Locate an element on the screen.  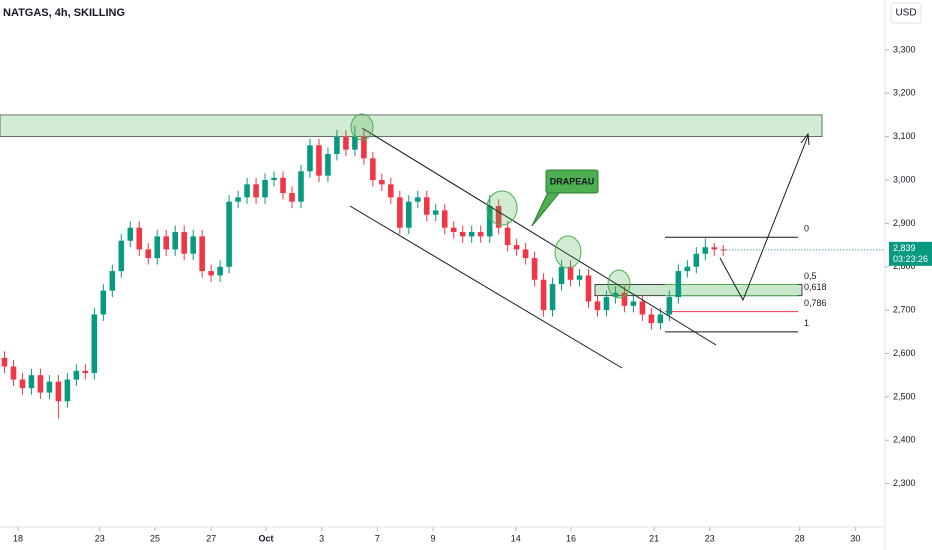
y-tick-label: 2,400 is located at coordinates (904, 440).